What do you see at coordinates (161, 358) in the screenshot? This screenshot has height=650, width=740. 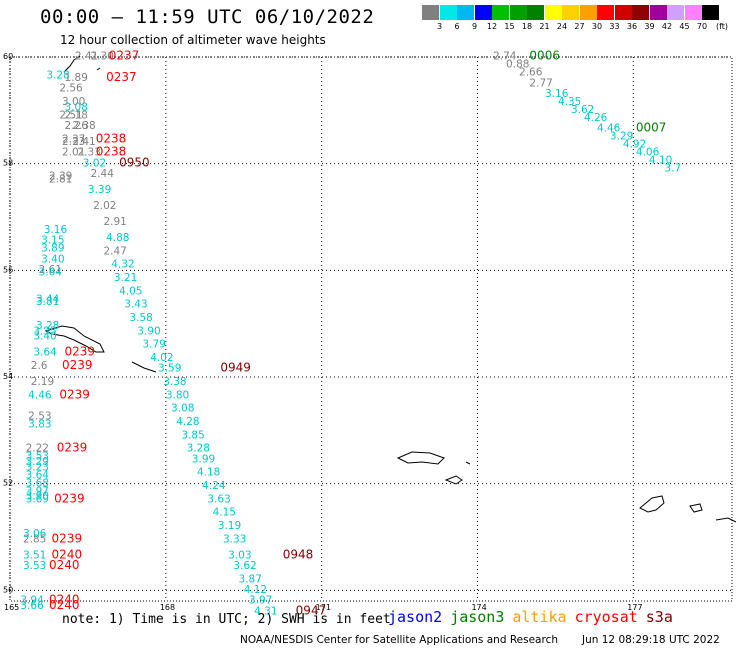 I see `wave-height-label: 4.02` at bounding box center [161, 358].